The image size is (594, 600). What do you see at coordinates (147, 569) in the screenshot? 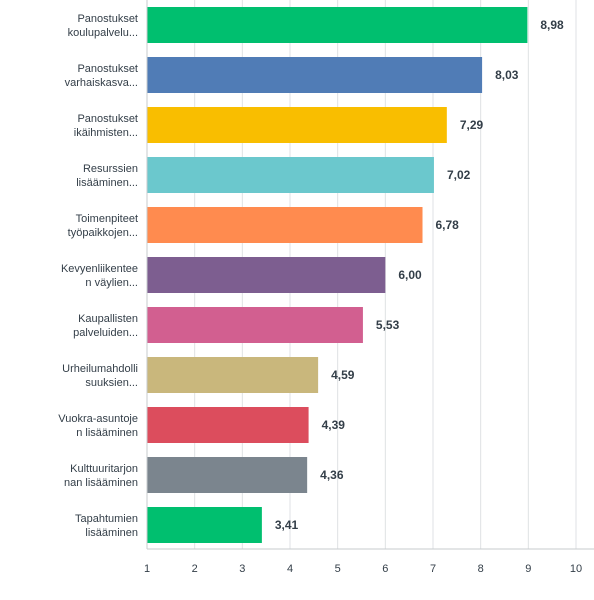
I see `x-tick-label: 1` at bounding box center [147, 569].